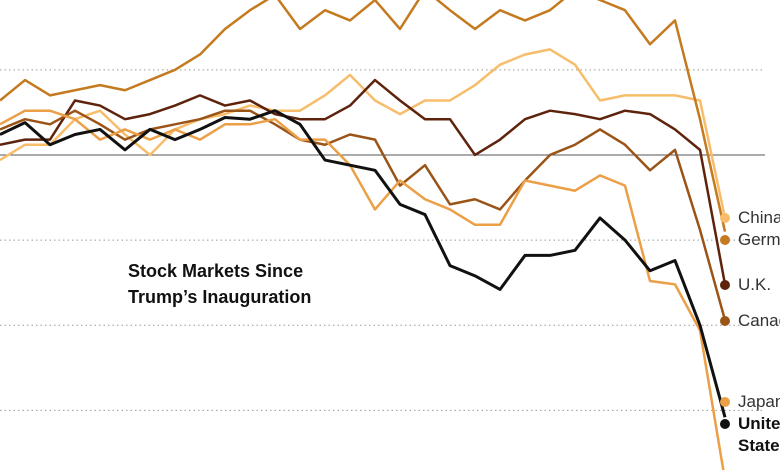 This screenshot has width=780, height=470. What do you see at coordinates (759, 401) in the screenshot?
I see `legend-label: Japan` at bounding box center [759, 401].